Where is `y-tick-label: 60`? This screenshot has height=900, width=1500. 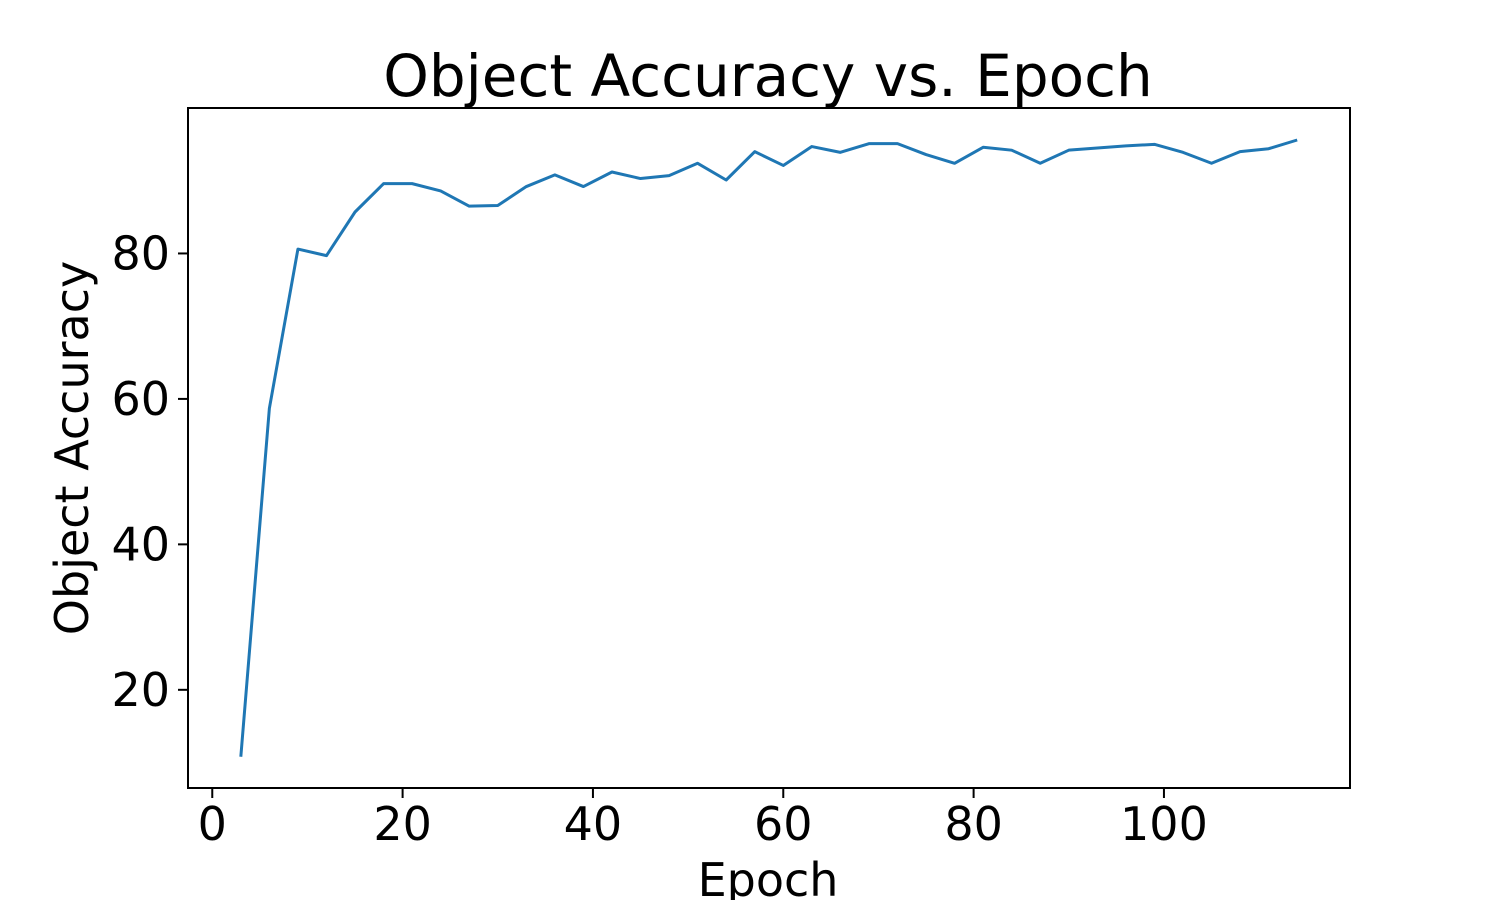
y-tick-label: 60 is located at coordinates (140, 399).